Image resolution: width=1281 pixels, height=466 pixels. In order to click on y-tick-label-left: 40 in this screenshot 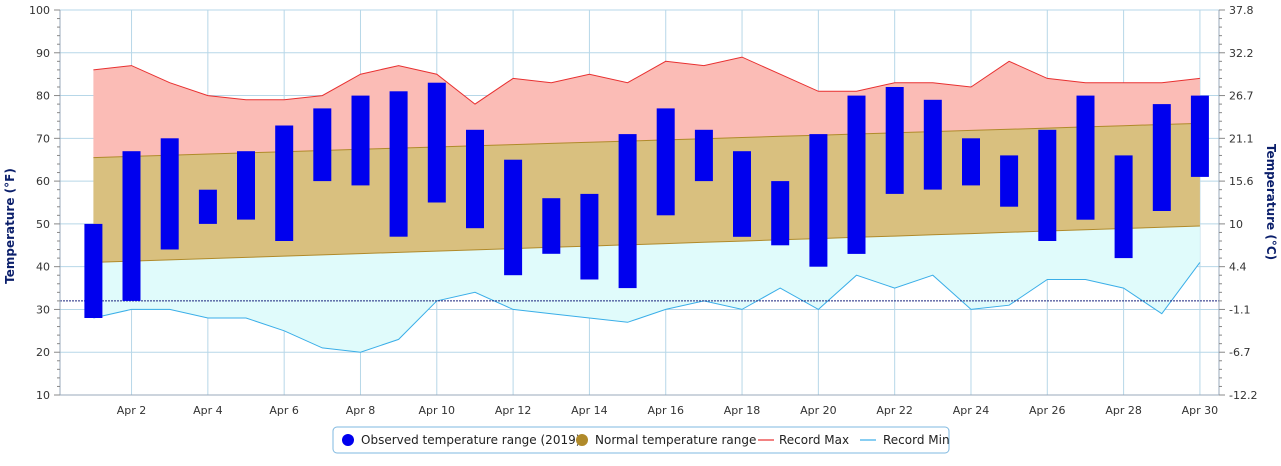, I will do `click(43, 267)`.